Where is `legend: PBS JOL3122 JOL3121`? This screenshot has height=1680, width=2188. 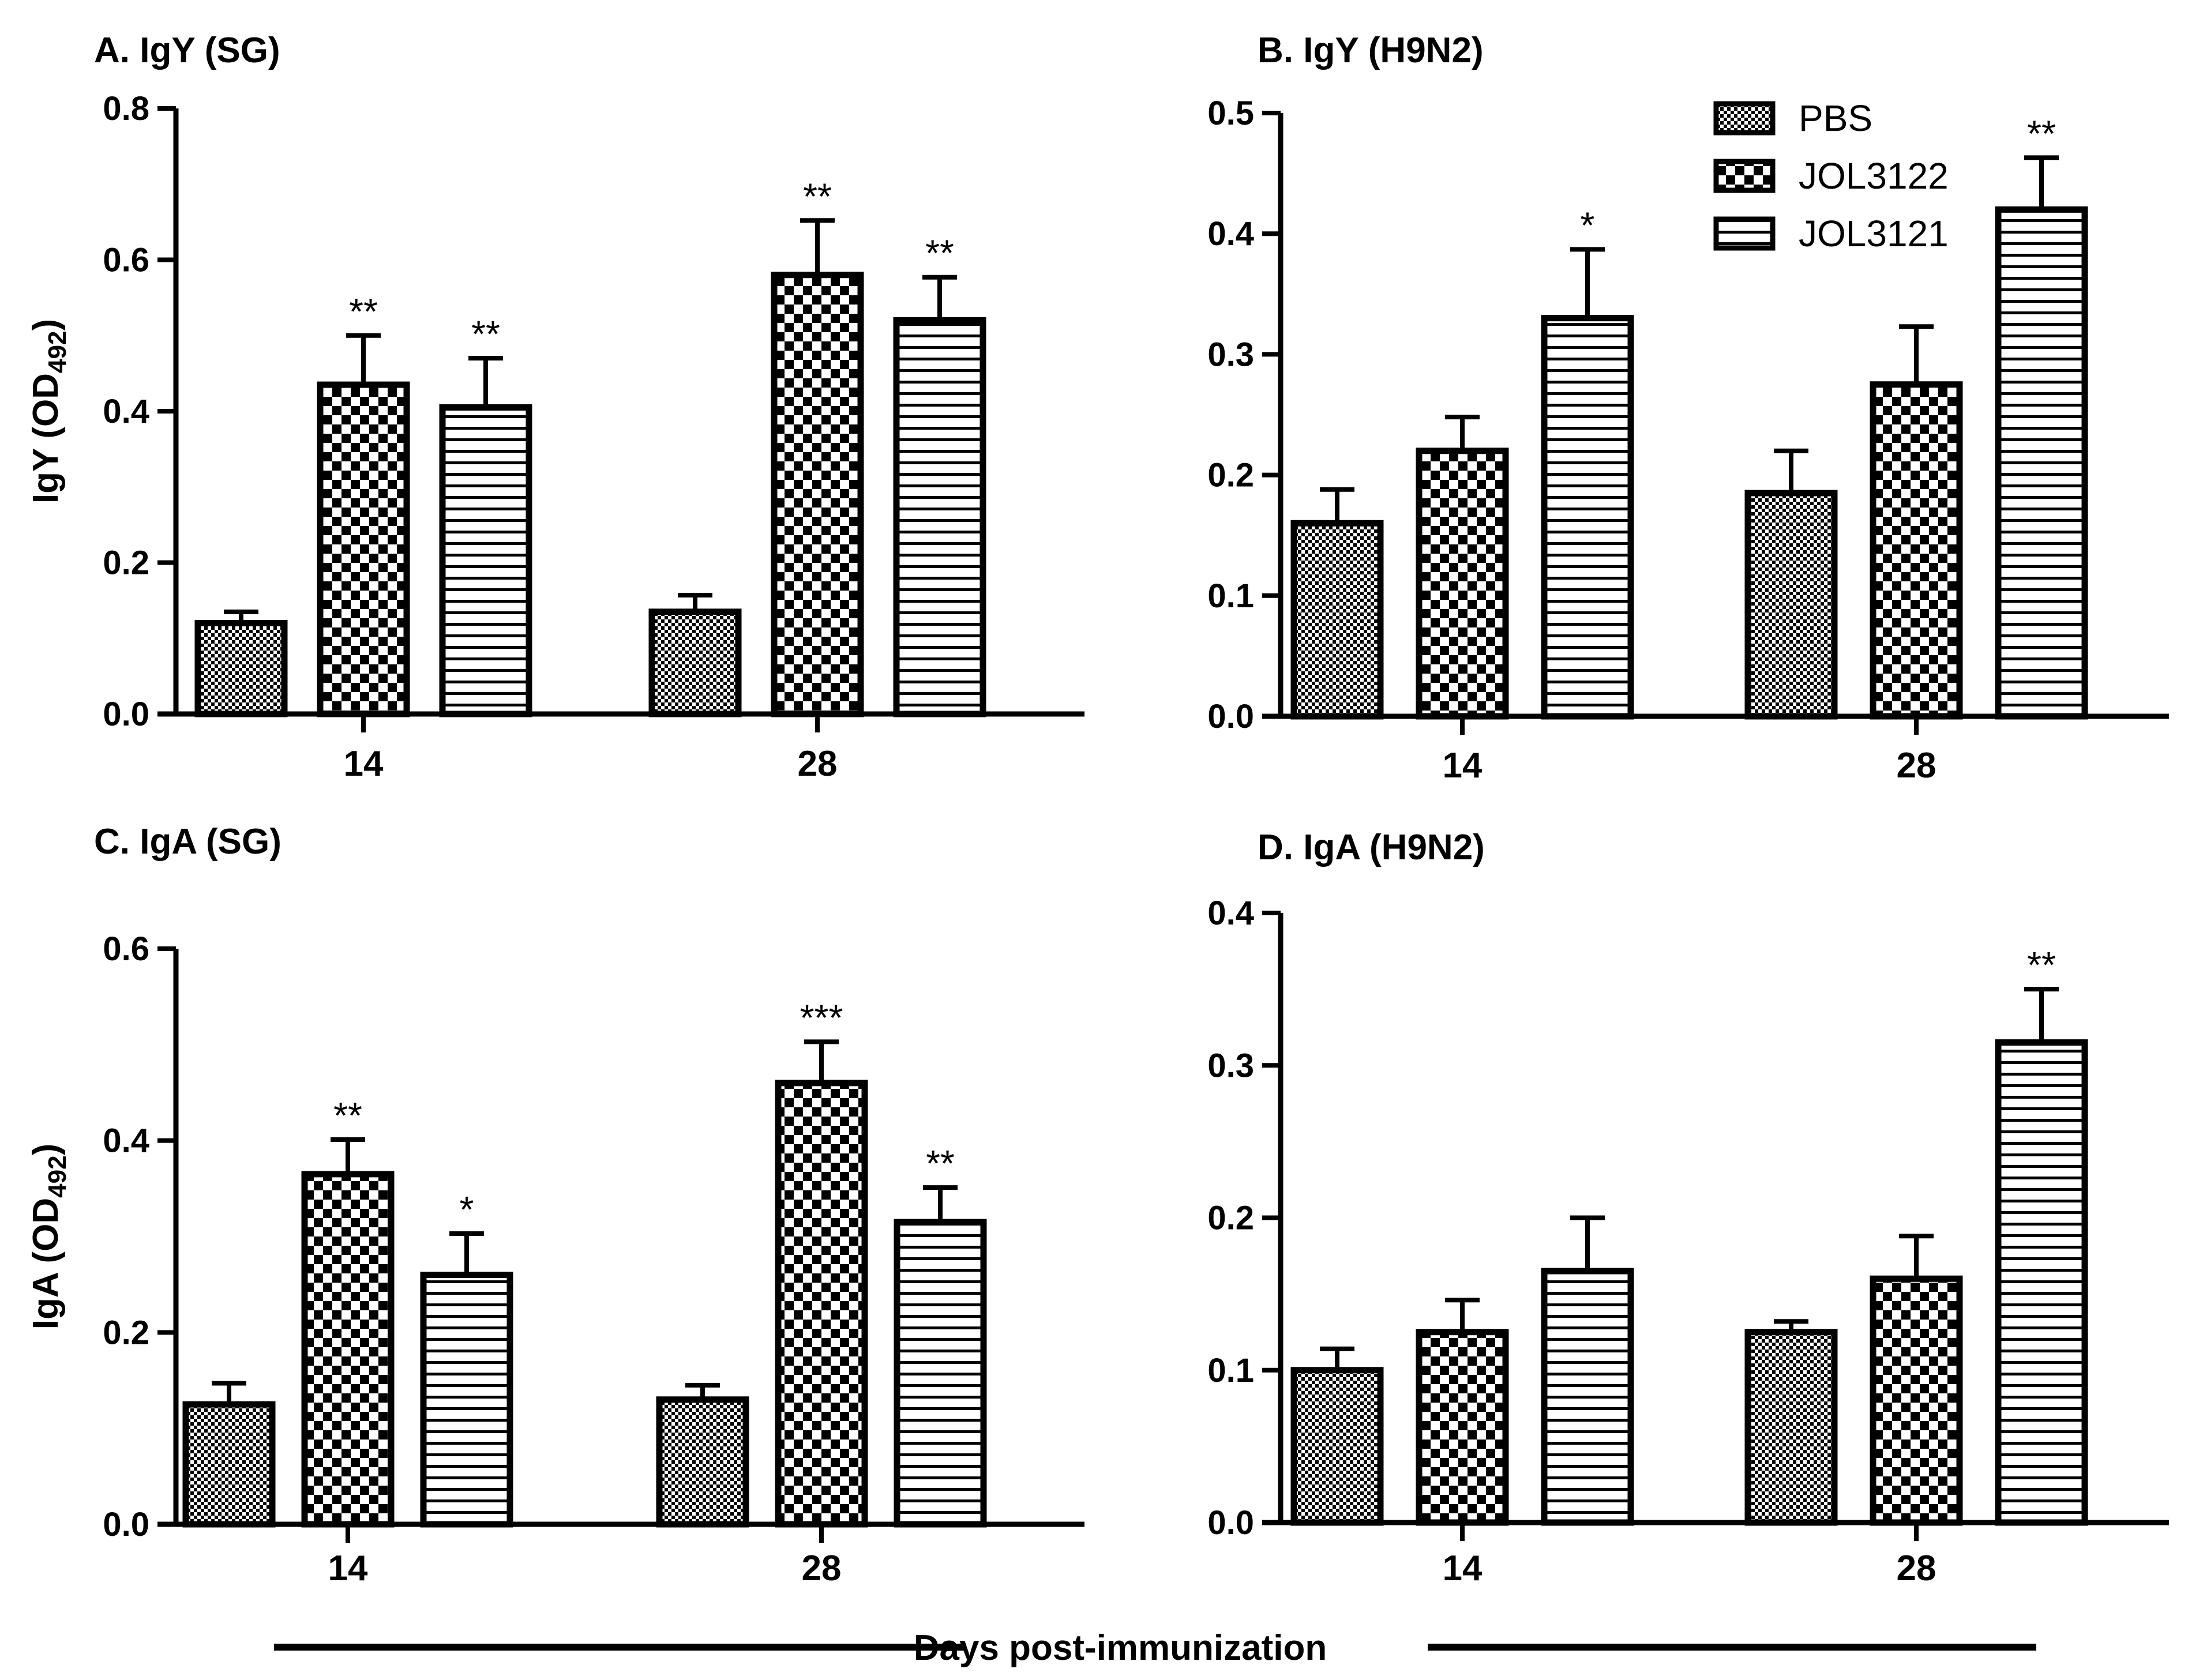
legend: PBS JOL3122 JOL3121 is located at coordinates (1831, 175).